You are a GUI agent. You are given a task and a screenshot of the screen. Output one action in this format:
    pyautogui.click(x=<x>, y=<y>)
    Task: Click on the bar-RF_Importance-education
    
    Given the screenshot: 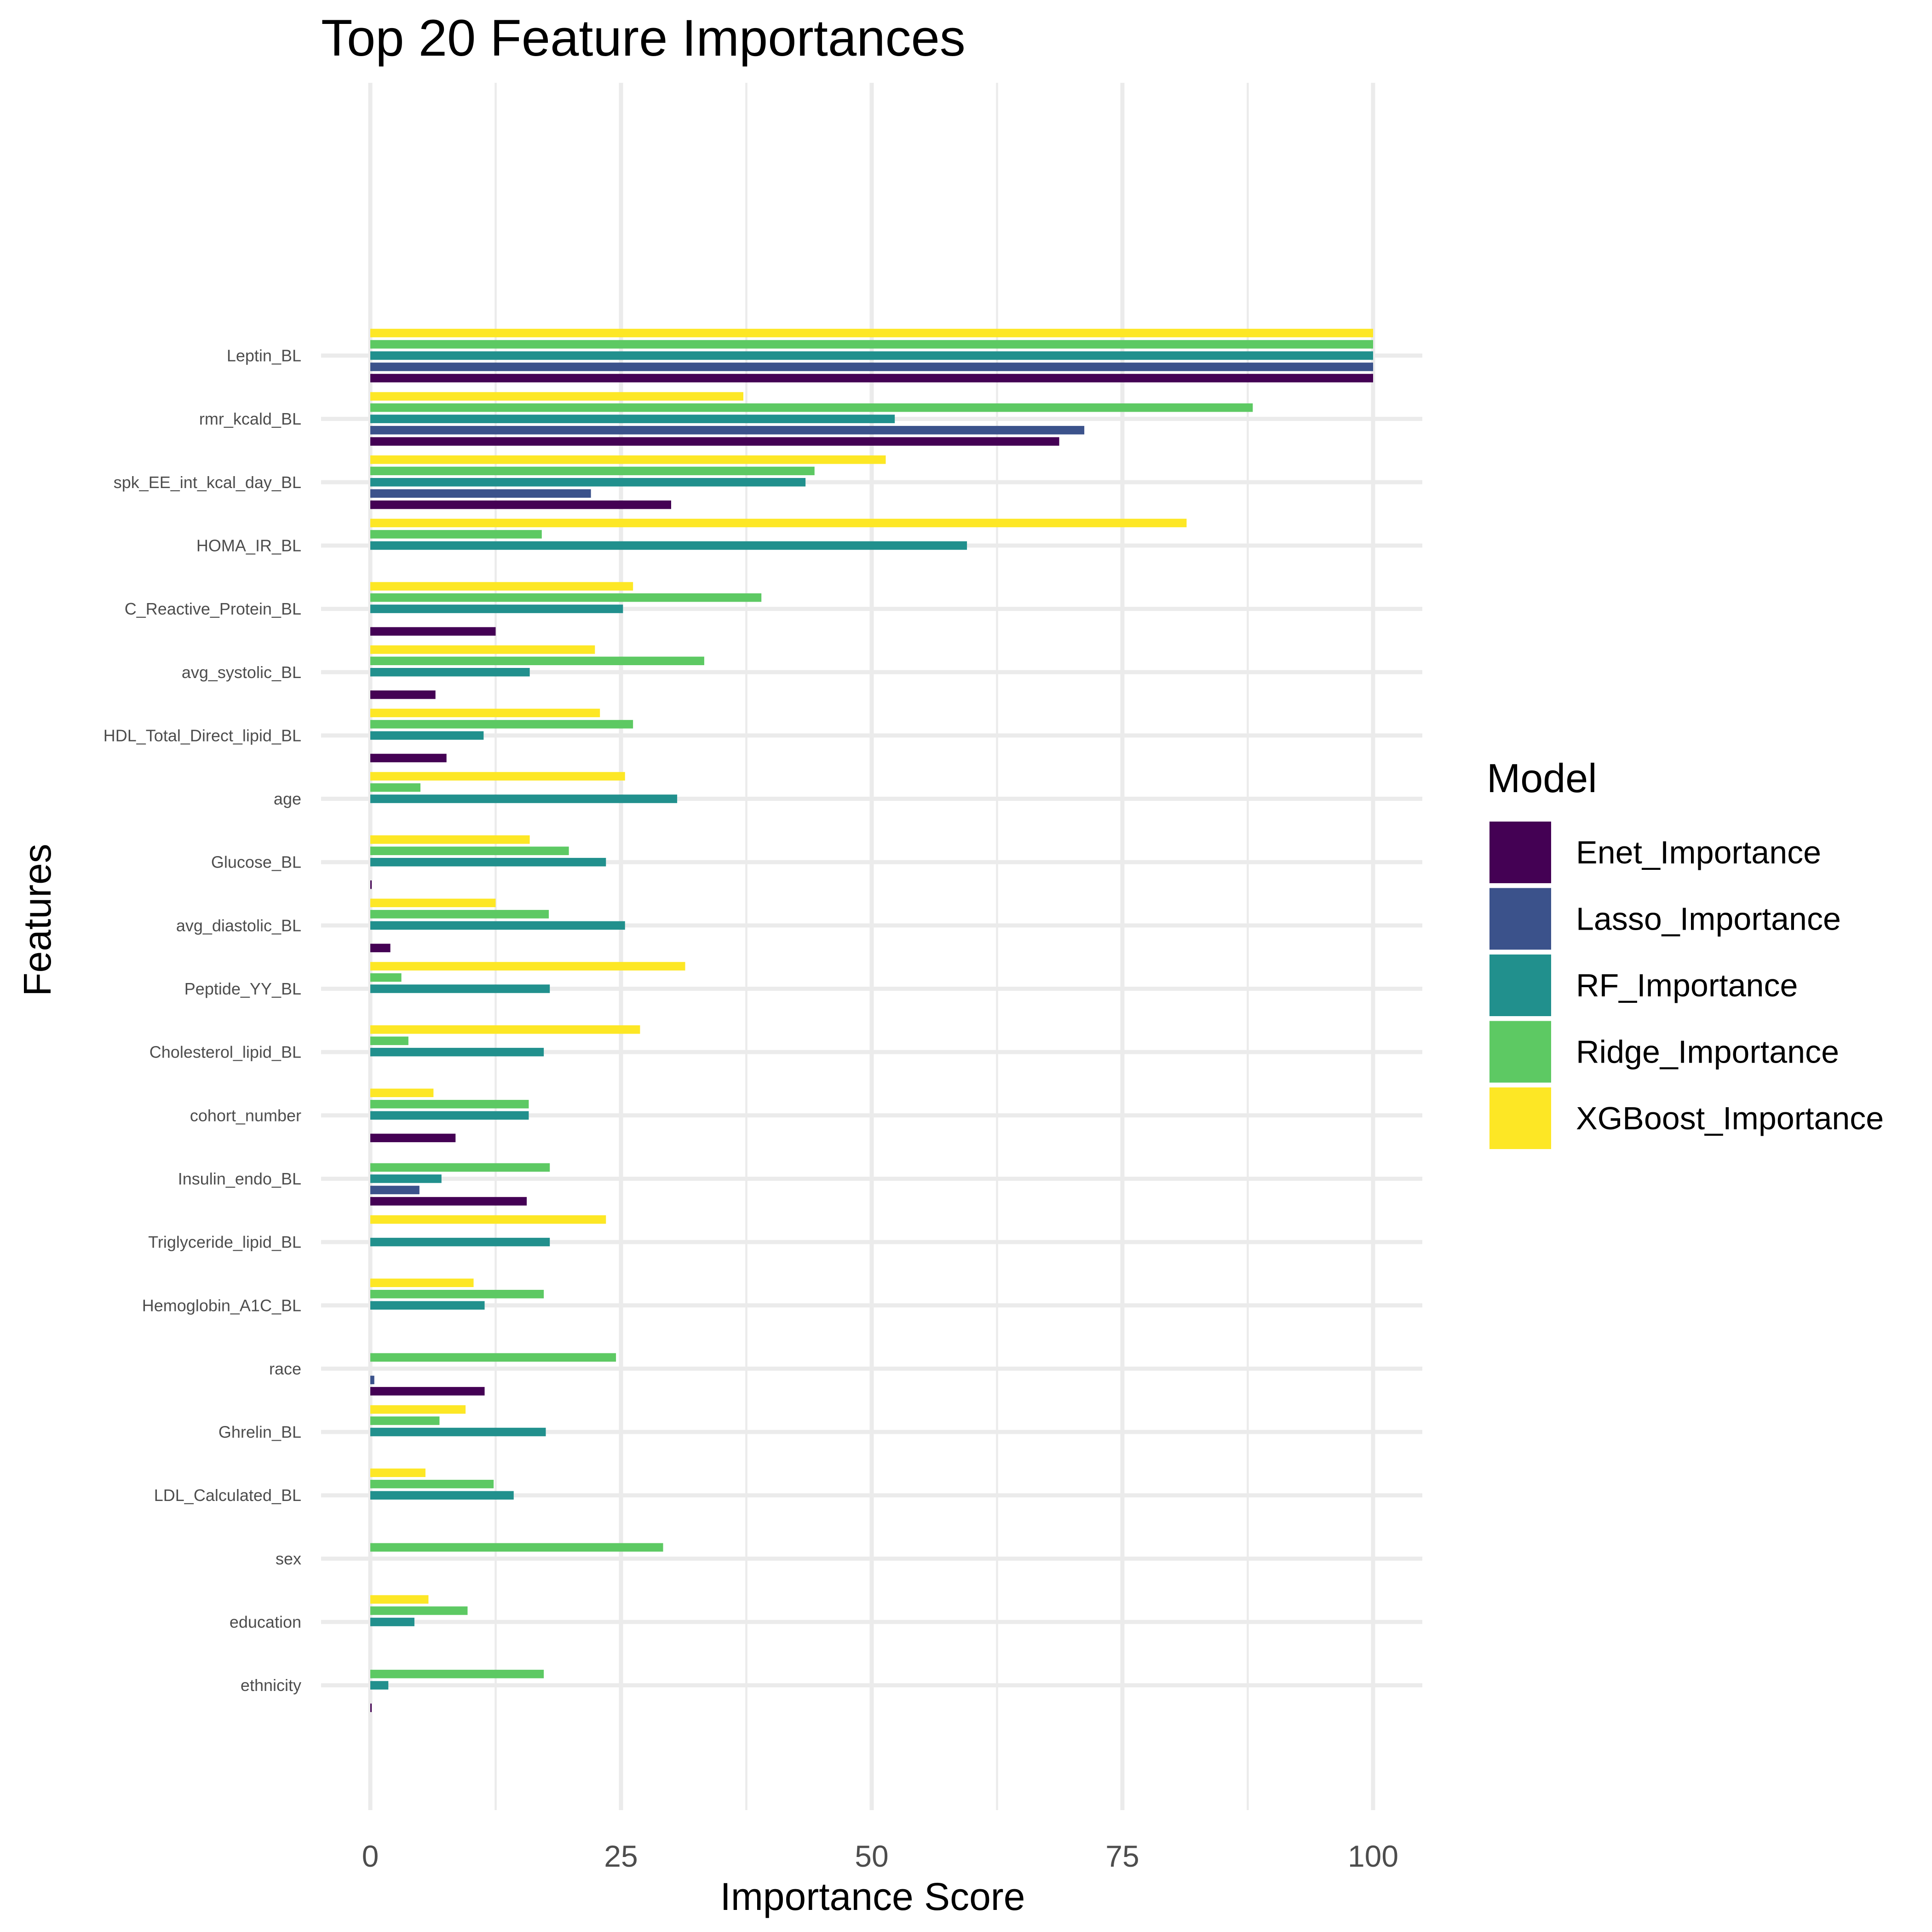 What is the action you would take?
    pyautogui.click(x=392, y=1622)
    